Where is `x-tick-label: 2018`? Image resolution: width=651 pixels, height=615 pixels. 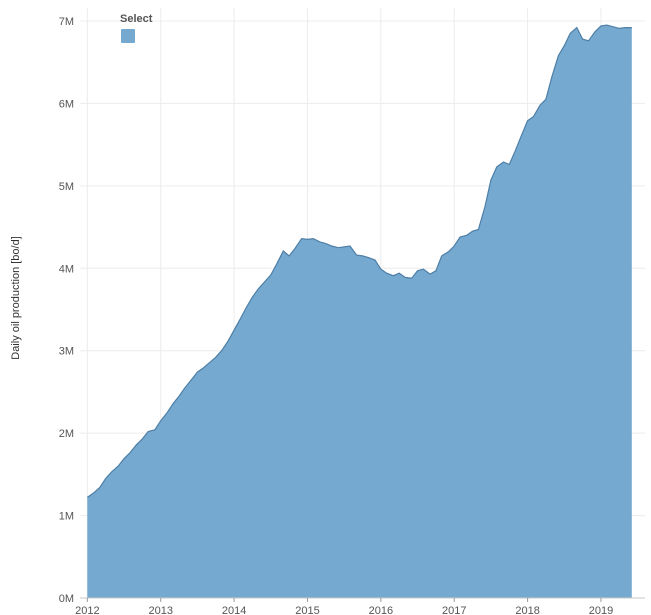 x-tick-label: 2018 is located at coordinates (527, 610).